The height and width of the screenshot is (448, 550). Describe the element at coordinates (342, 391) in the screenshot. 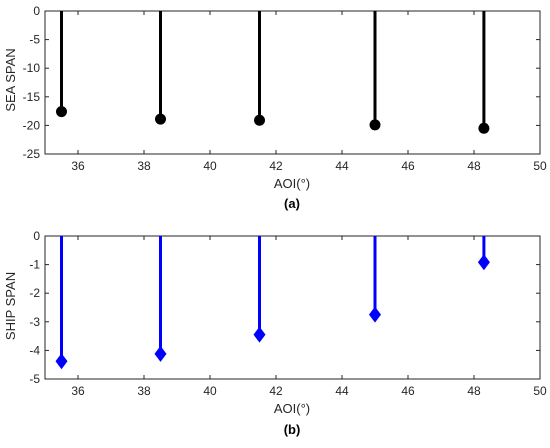

I see `panel-b-xtick-label: 44` at that location.